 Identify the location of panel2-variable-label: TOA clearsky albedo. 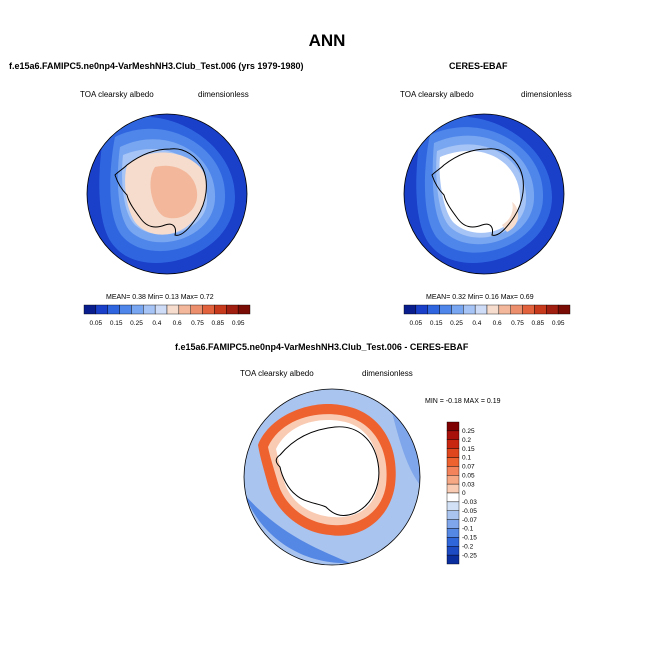
(437, 94).